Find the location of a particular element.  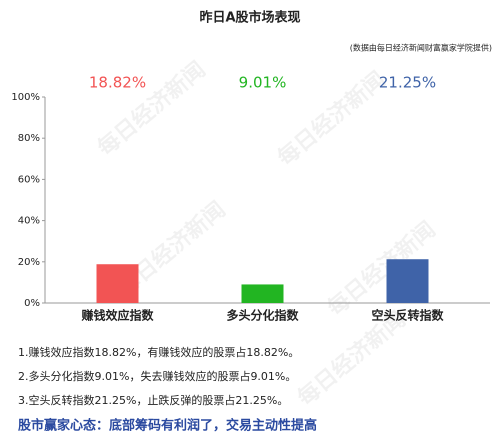

y-tick-label: 0% is located at coordinates (32, 303).